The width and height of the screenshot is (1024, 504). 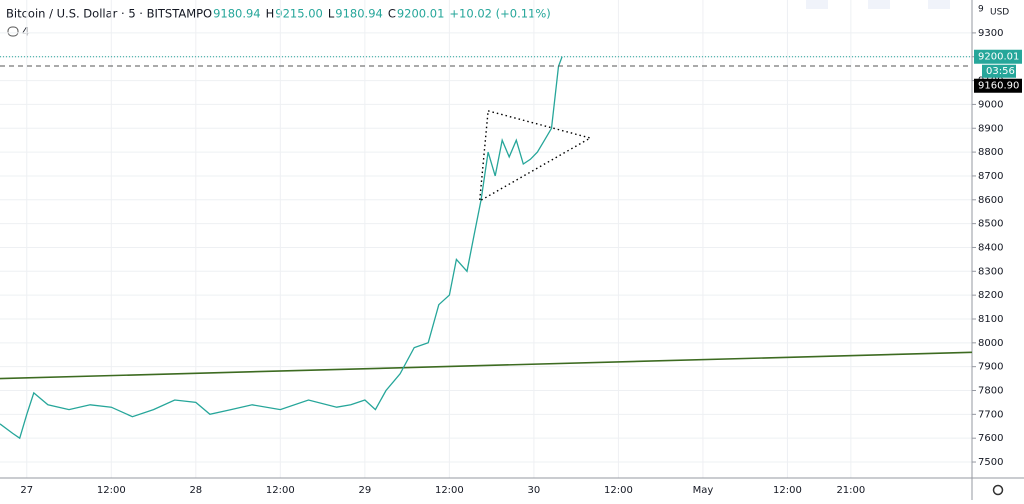 What do you see at coordinates (999, 13) in the screenshot?
I see `currency-label: USD` at bounding box center [999, 13].